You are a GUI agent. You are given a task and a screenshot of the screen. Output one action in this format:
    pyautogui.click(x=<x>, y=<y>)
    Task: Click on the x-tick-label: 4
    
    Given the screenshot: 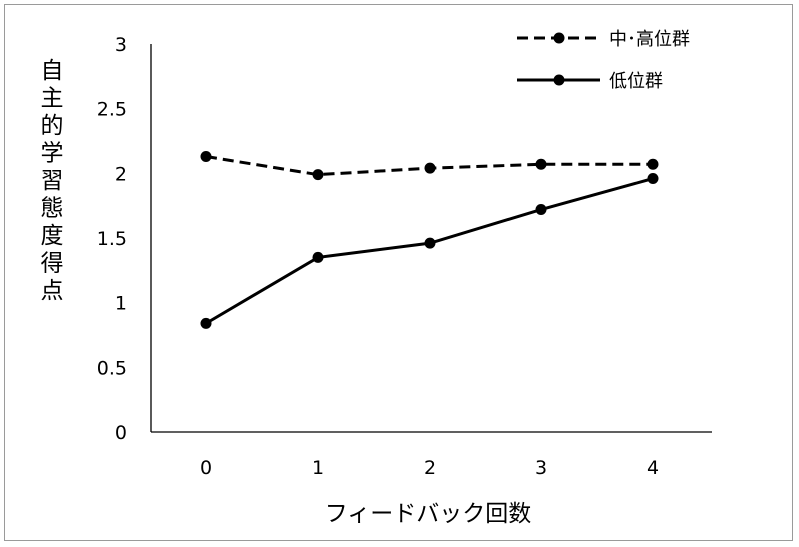 What is the action you would take?
    pyautogui.click(x=653, y=468)
    